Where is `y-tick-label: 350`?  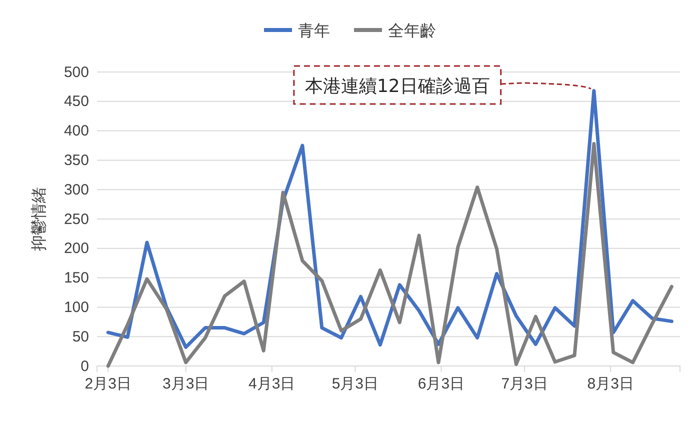
y-tick-label: 350 is located at coordinates (76, 160).